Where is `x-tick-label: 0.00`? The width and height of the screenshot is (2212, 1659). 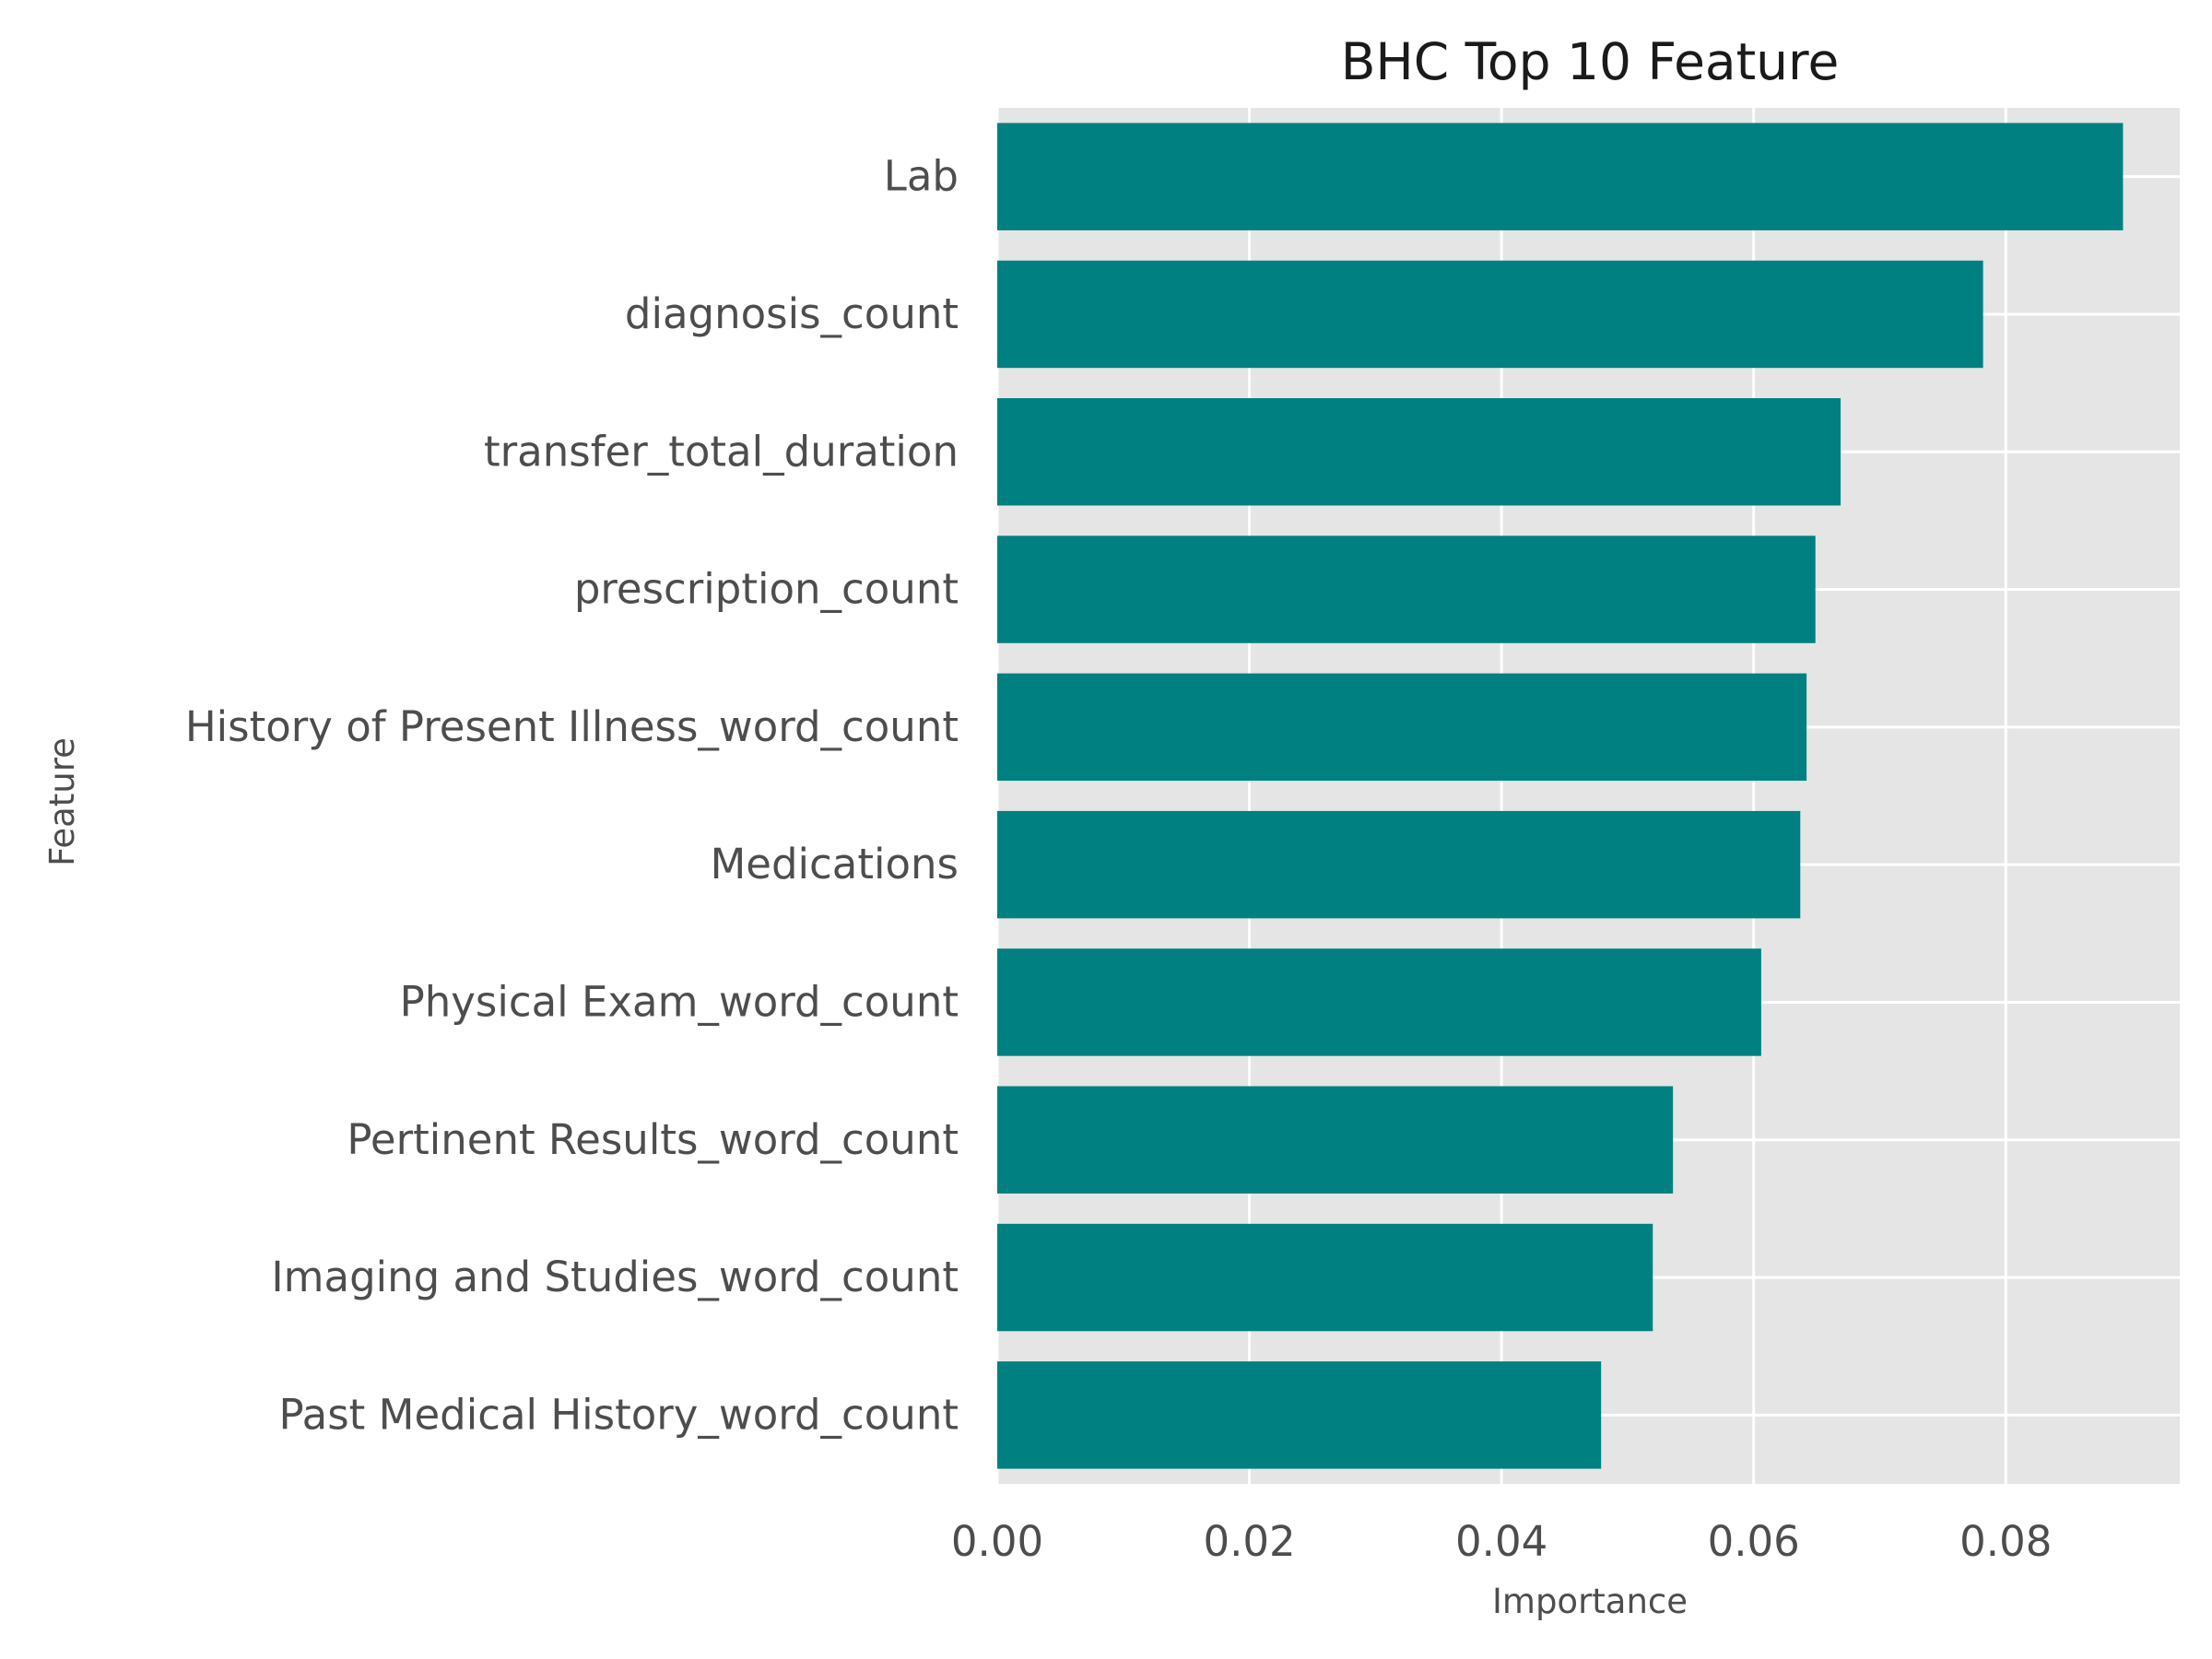 x-tick-label: 0.00 is located at coordinates (997, 1541).